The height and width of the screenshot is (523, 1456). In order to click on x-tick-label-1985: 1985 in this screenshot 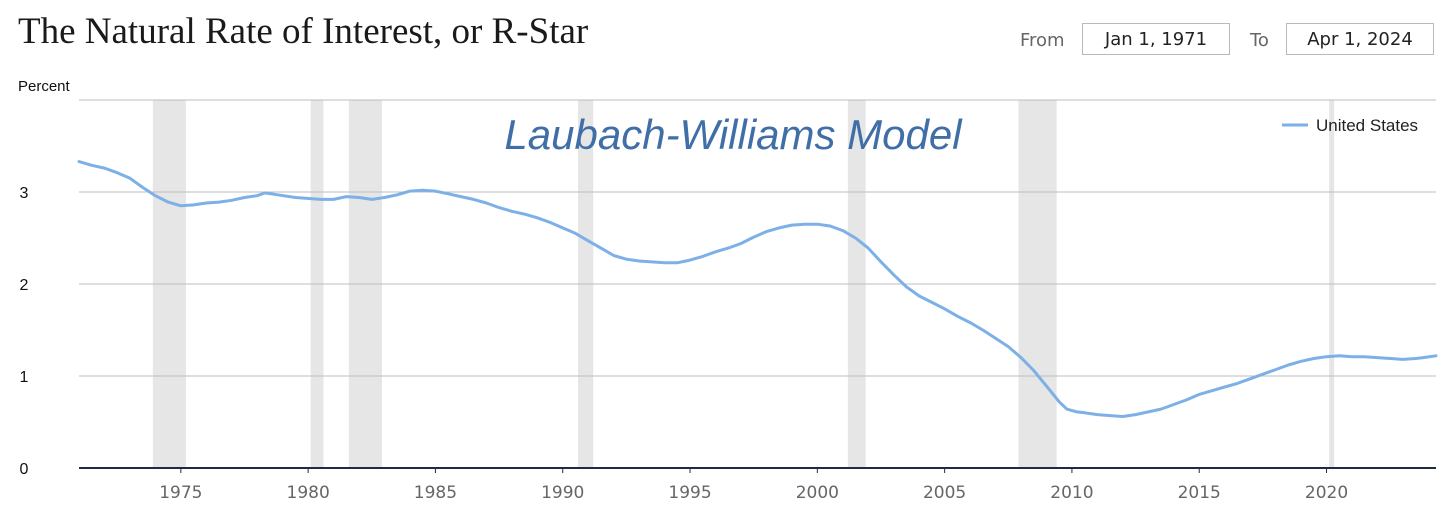, I will do `click(435, 493)`.